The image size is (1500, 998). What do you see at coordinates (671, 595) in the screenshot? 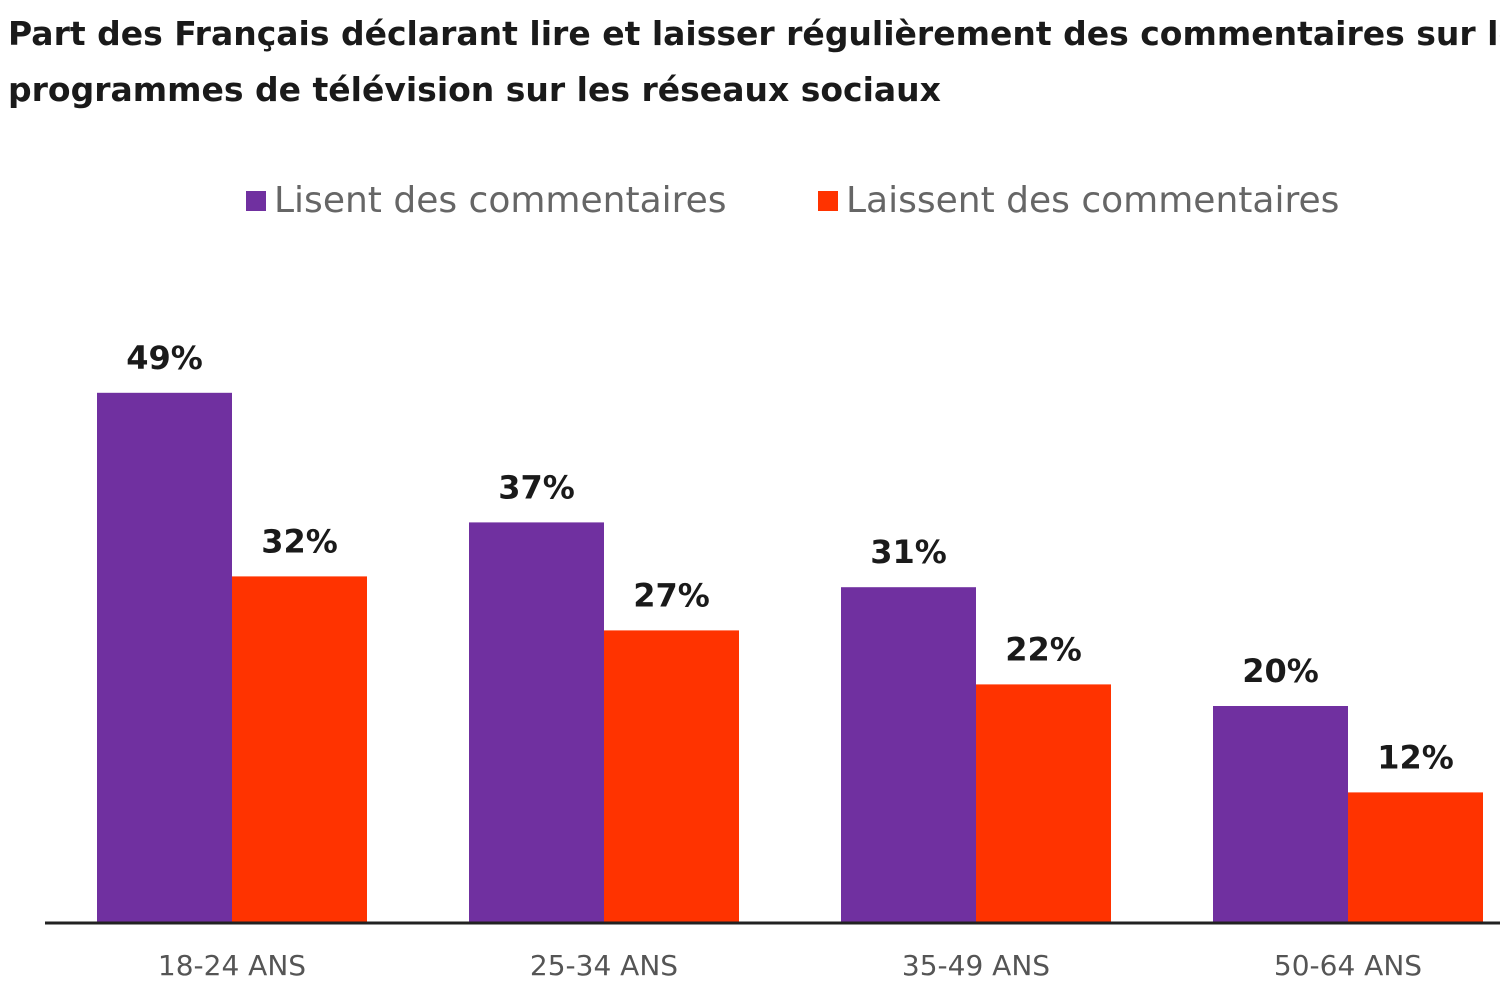
I see `data-label: 27%` at bounding box center [671, 595].